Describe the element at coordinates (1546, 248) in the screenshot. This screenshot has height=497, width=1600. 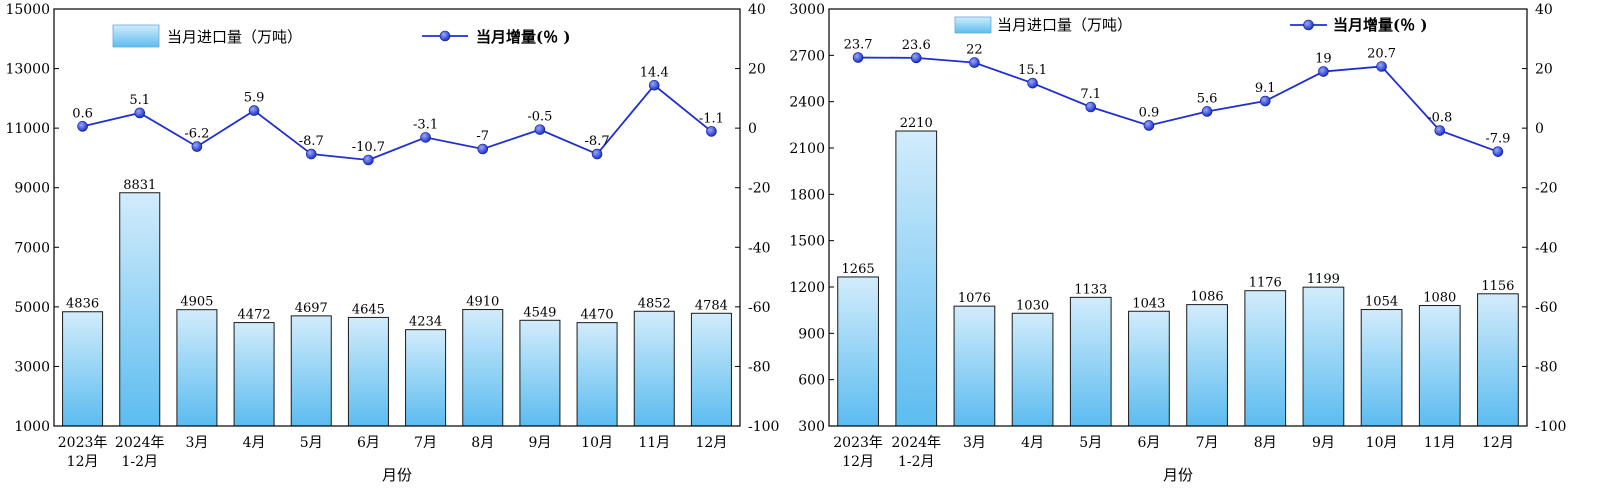
I see `right-axis-tick-label: -40` at that location.